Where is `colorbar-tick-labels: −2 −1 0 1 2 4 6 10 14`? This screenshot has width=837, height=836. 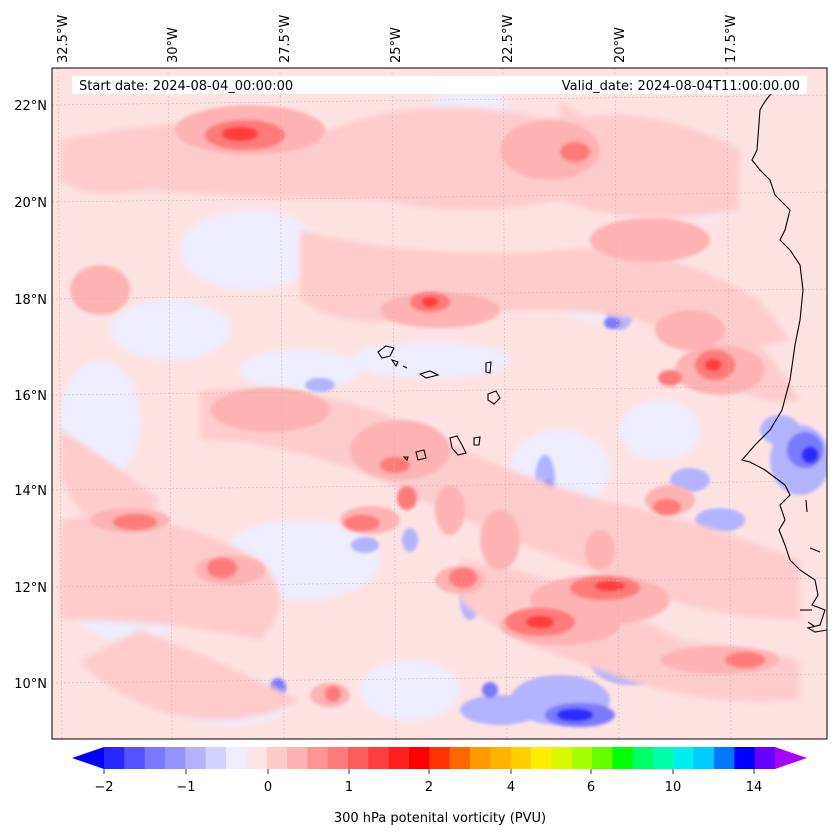 colorbar-tick-labels: −2 −1 0 1 2 4 6 10 14 is located at coordinates (428, 787).